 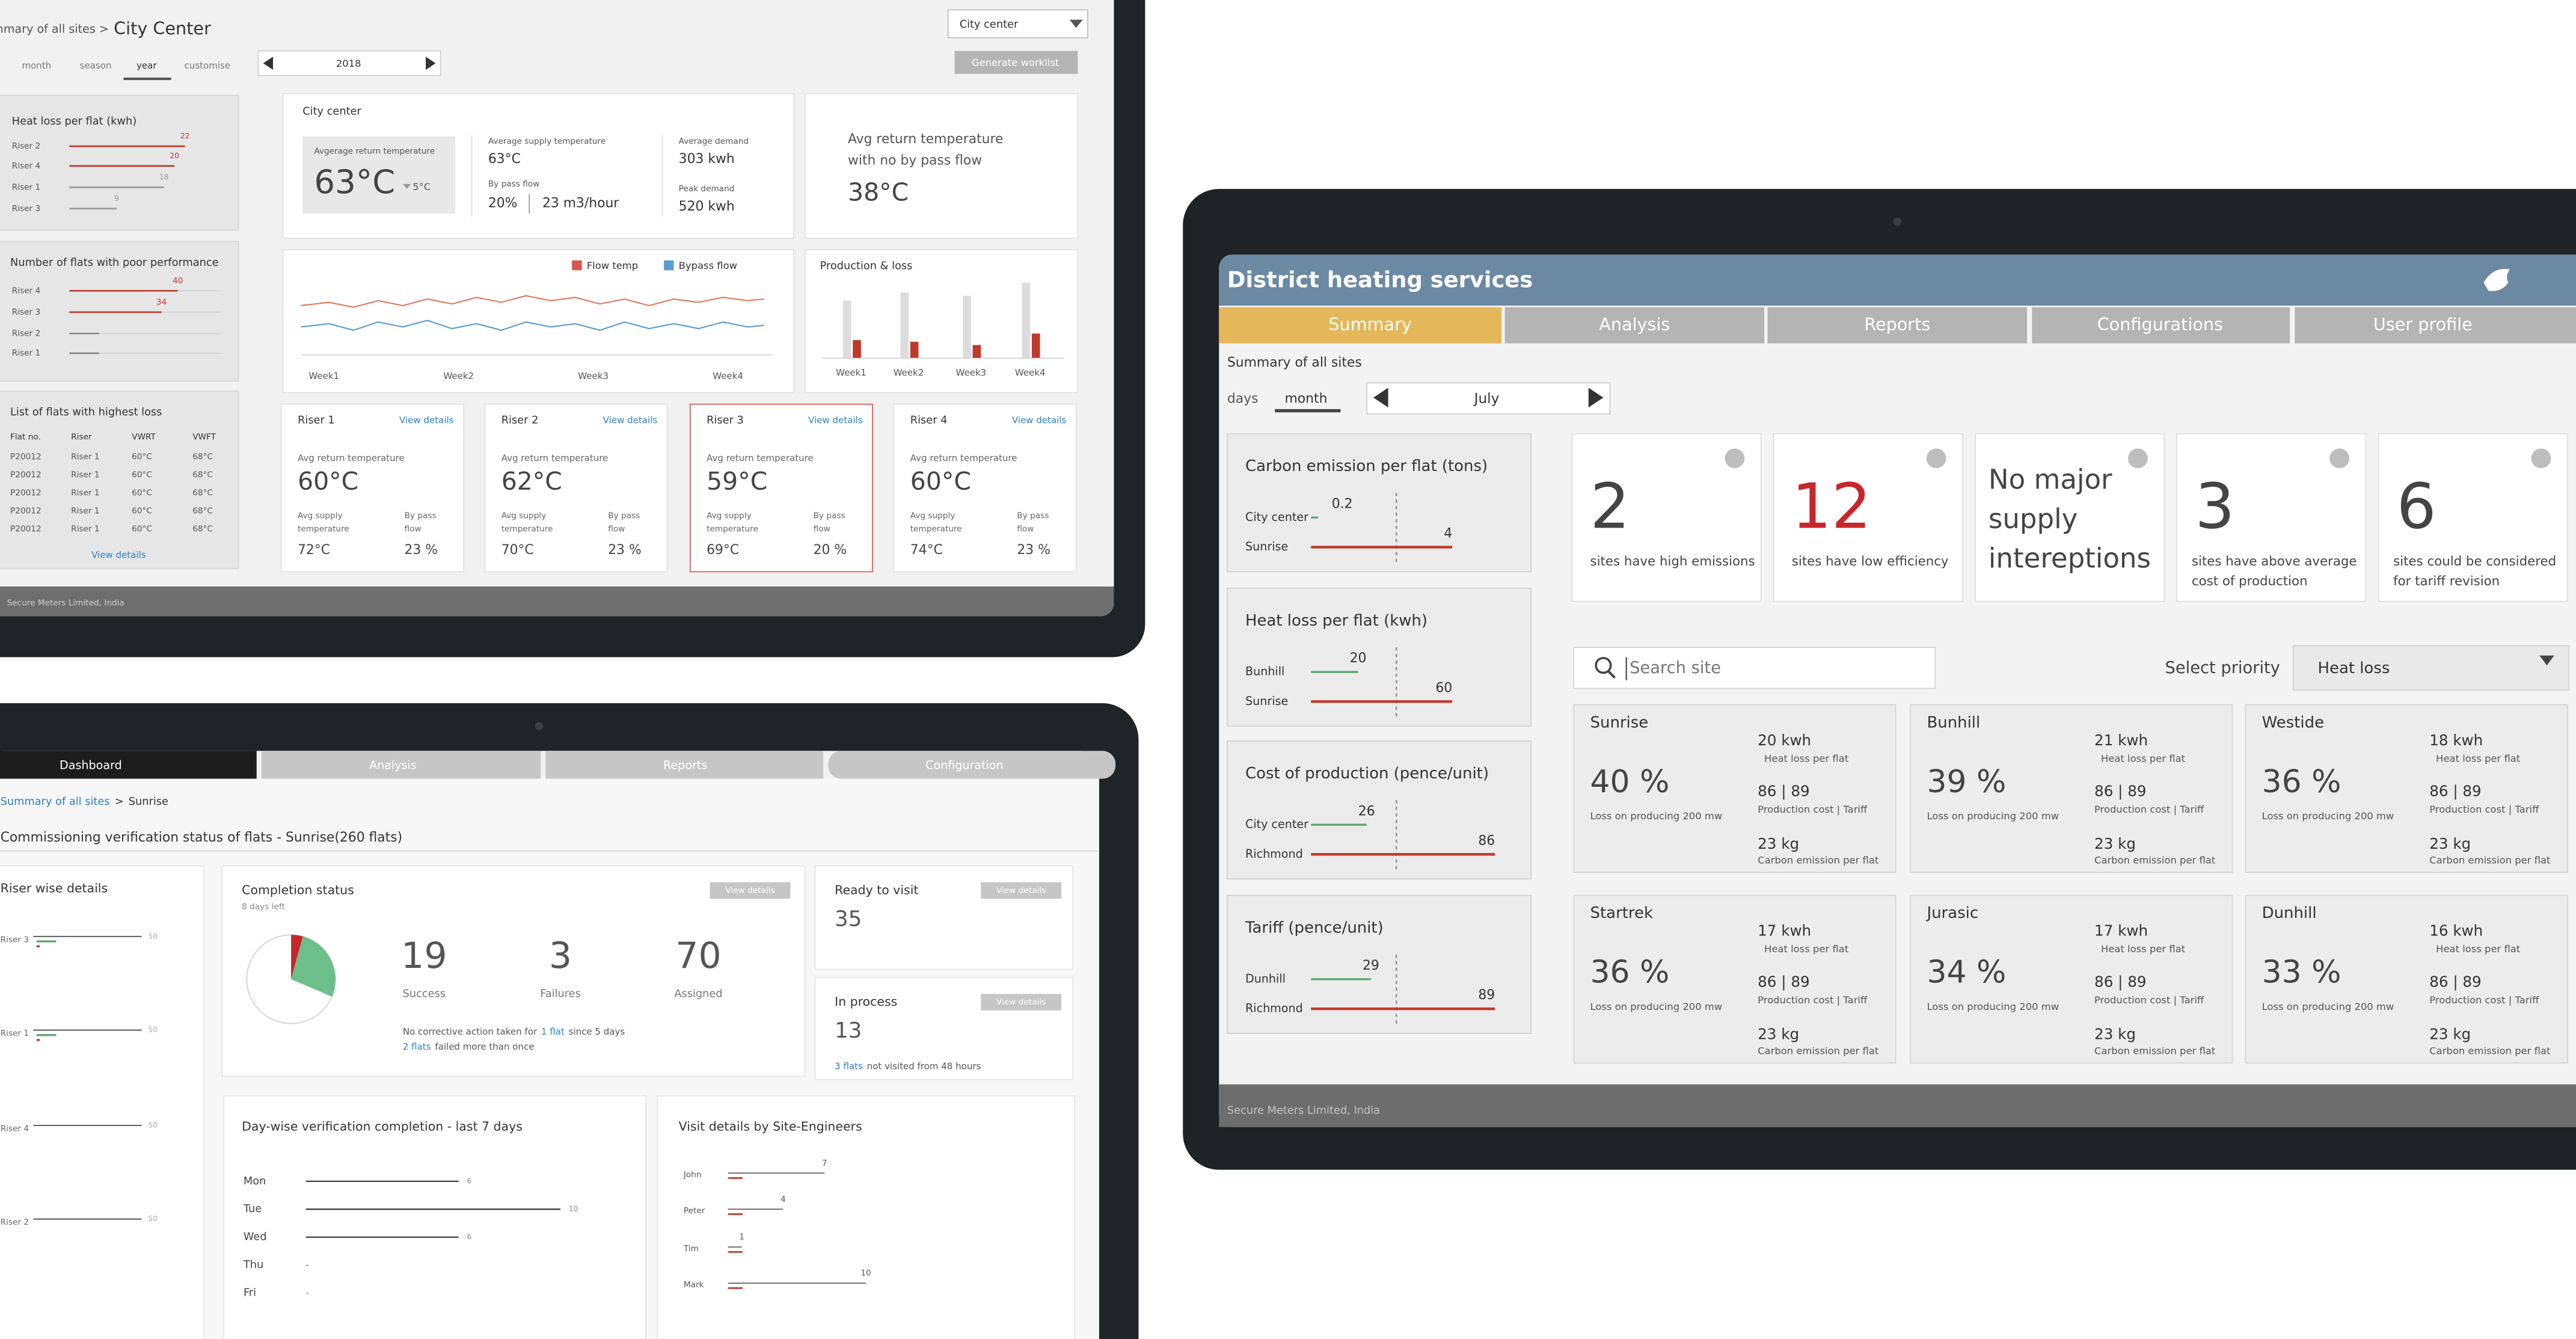 What do you see at coordinates (1443, 687) in the screenshot?
I see `label: 60` at bounding box center [1443, 687].